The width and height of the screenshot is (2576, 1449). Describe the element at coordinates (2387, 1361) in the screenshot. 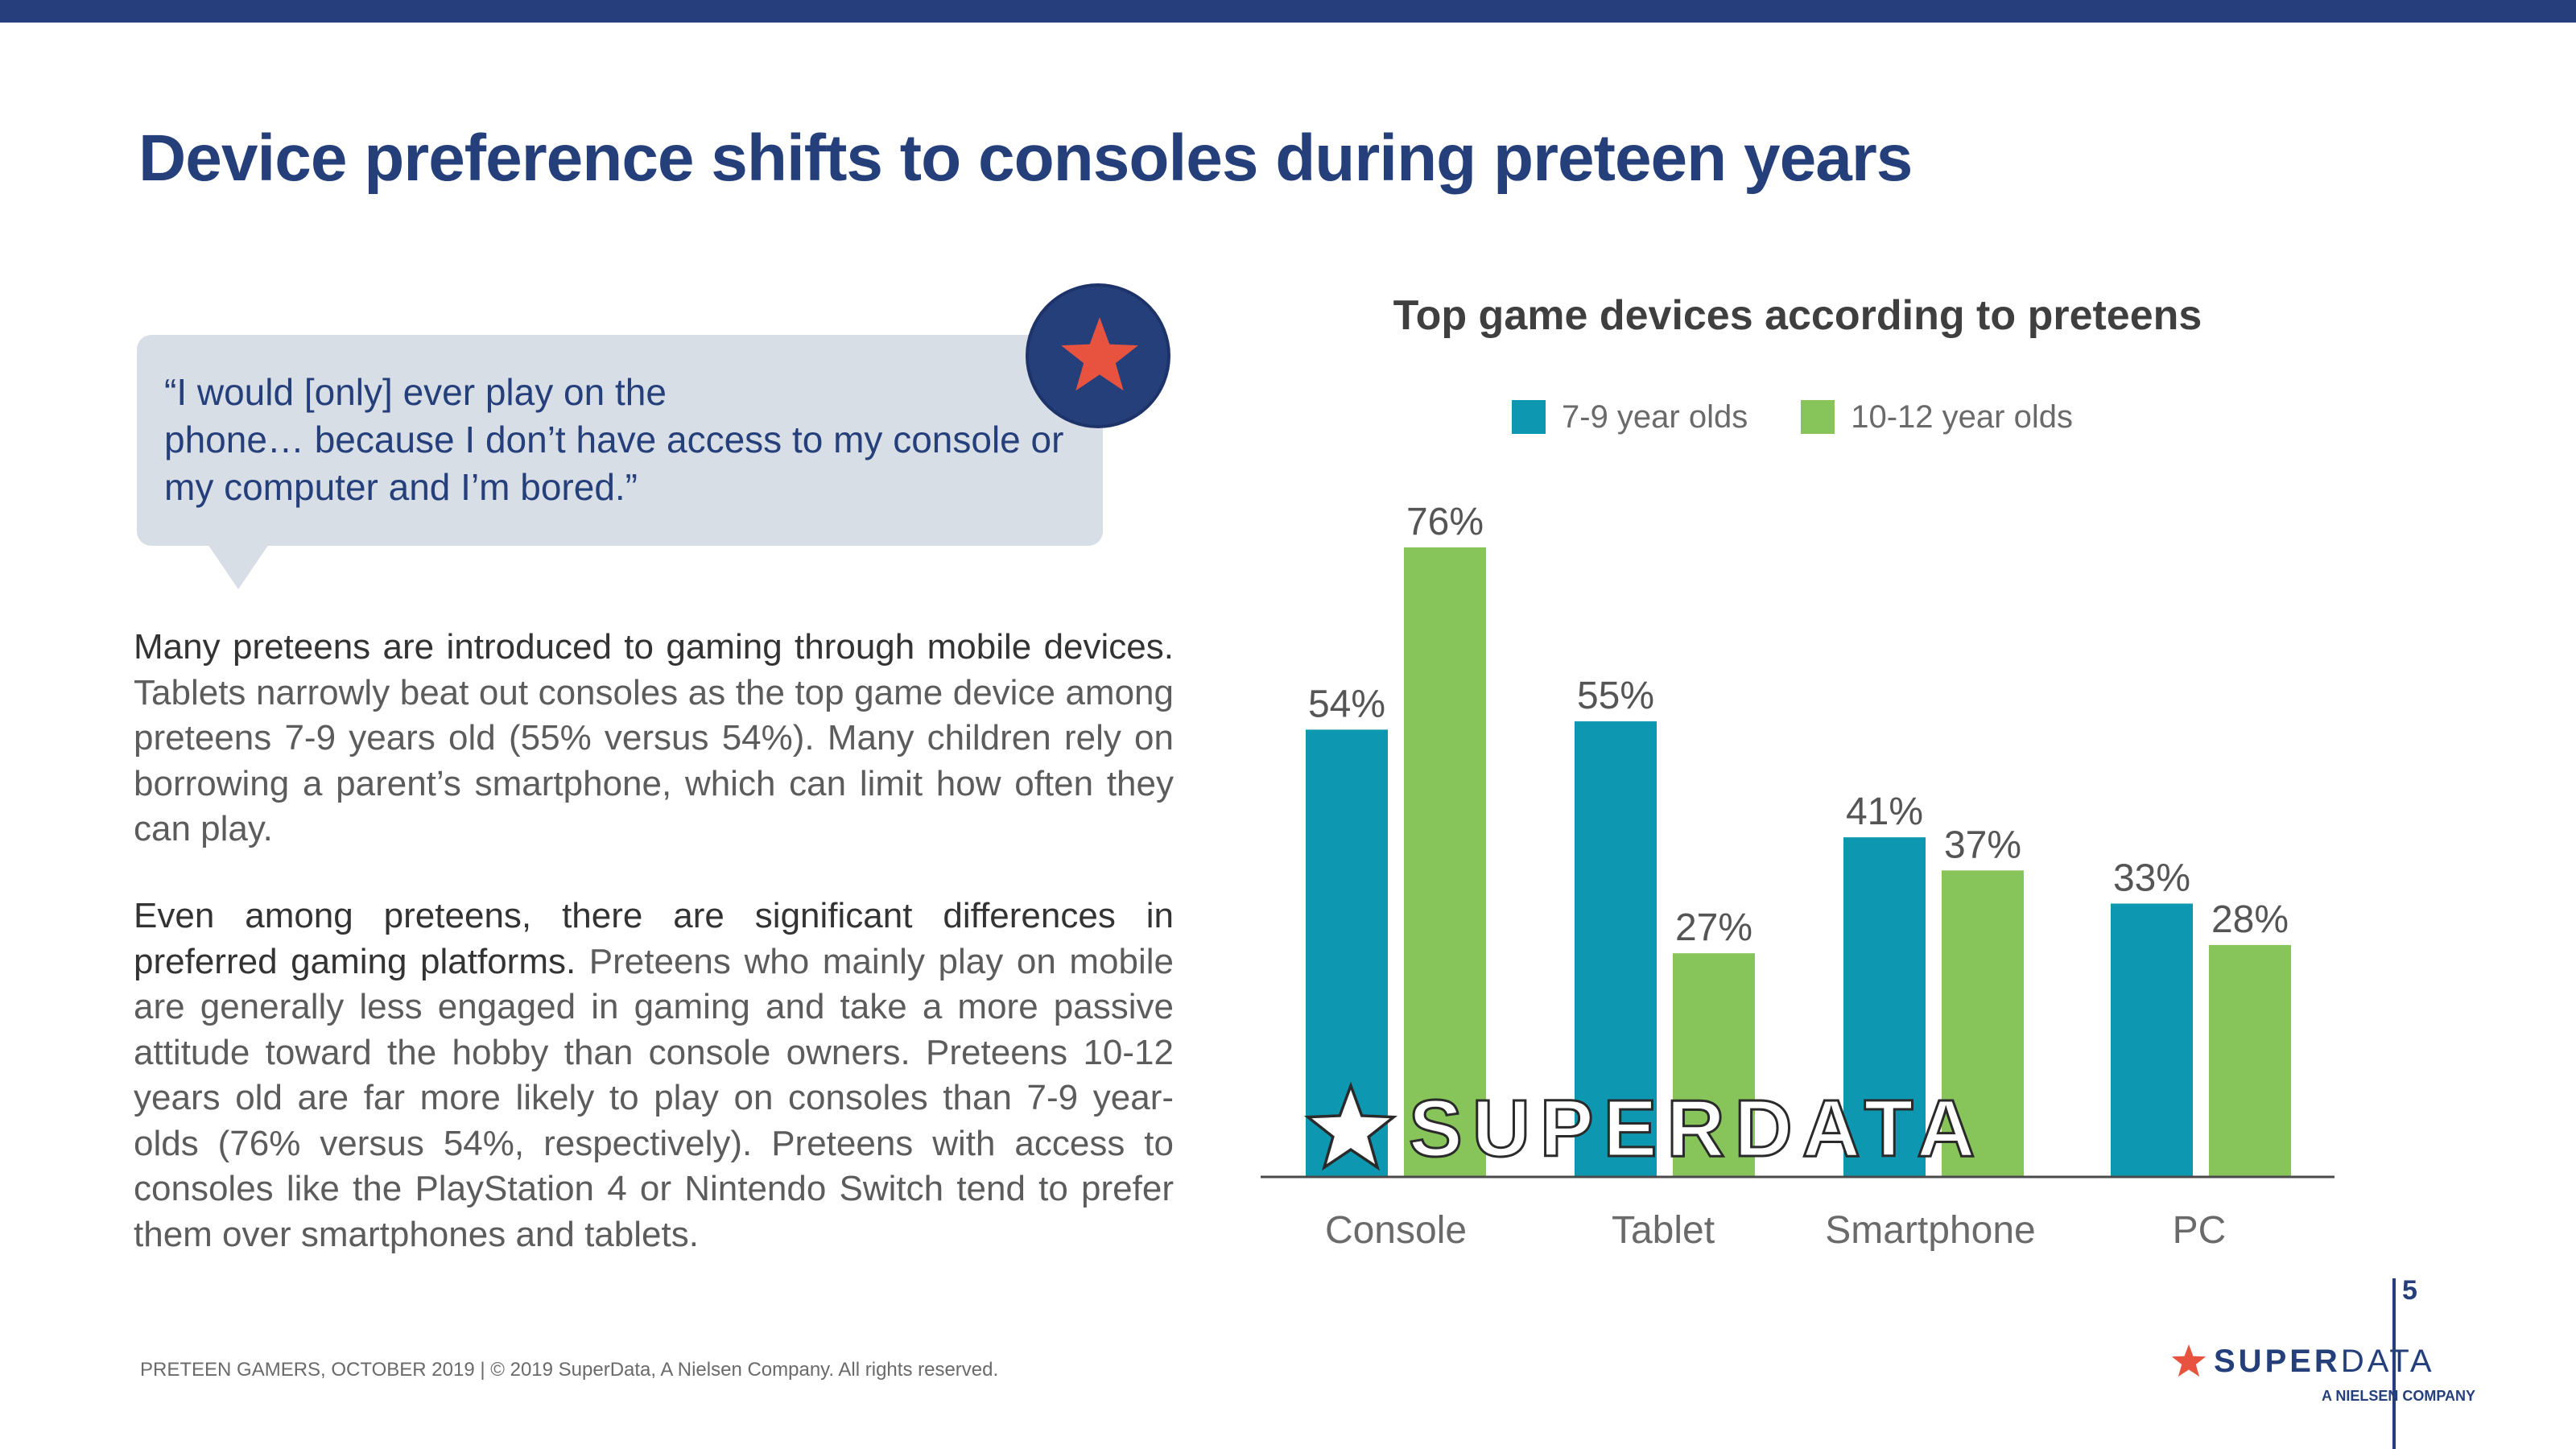

I see `logo-word-data: DATA` at that location.